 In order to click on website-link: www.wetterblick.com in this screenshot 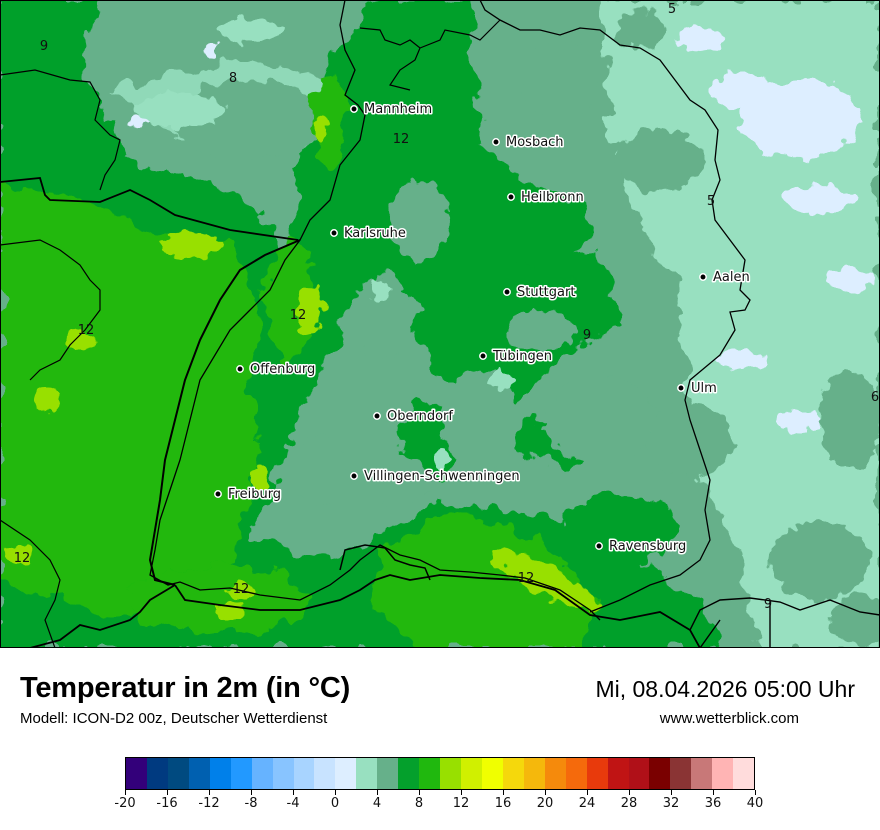, I will do `click(729, 718)`.